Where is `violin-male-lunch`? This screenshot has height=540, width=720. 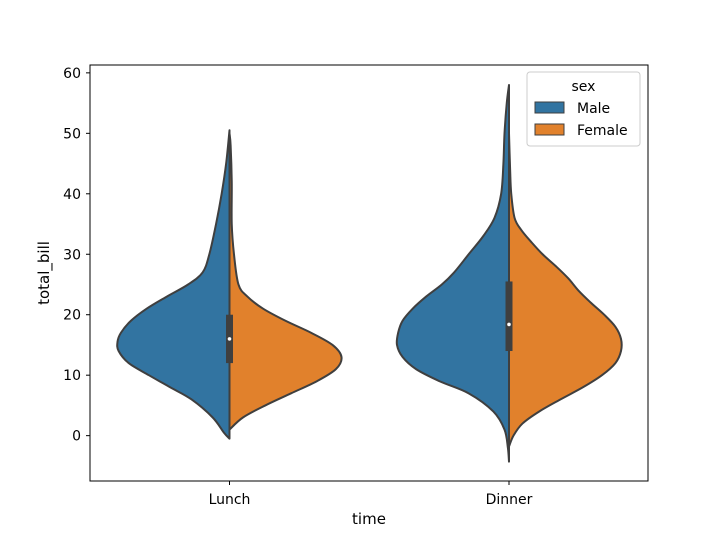
violin-male-lunch is located at coordinates (173, 284).